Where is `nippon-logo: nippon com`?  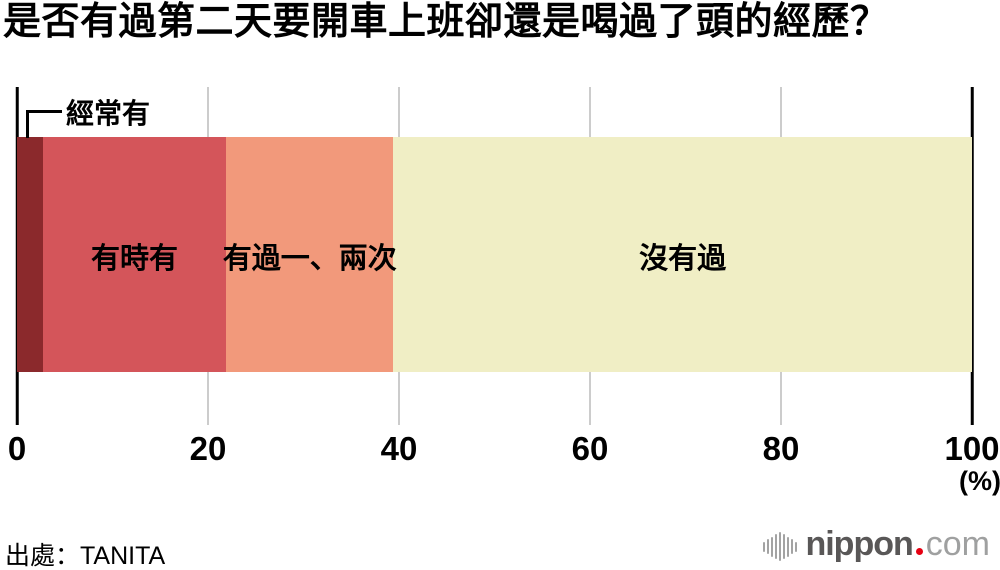
nippon-logo: nippon com is located at coordinates (876, 544).